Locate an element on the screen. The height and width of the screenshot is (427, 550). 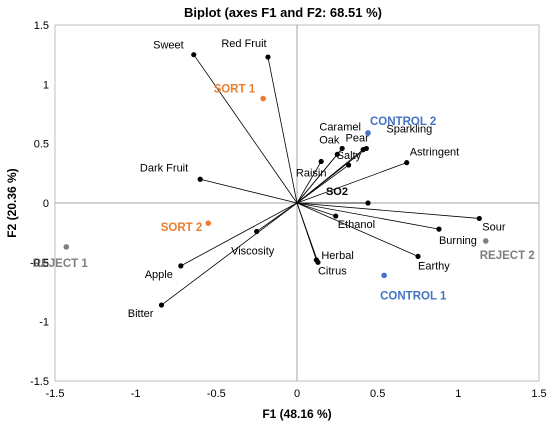
variable-label: Raisin is located at coordinates (311, 173).